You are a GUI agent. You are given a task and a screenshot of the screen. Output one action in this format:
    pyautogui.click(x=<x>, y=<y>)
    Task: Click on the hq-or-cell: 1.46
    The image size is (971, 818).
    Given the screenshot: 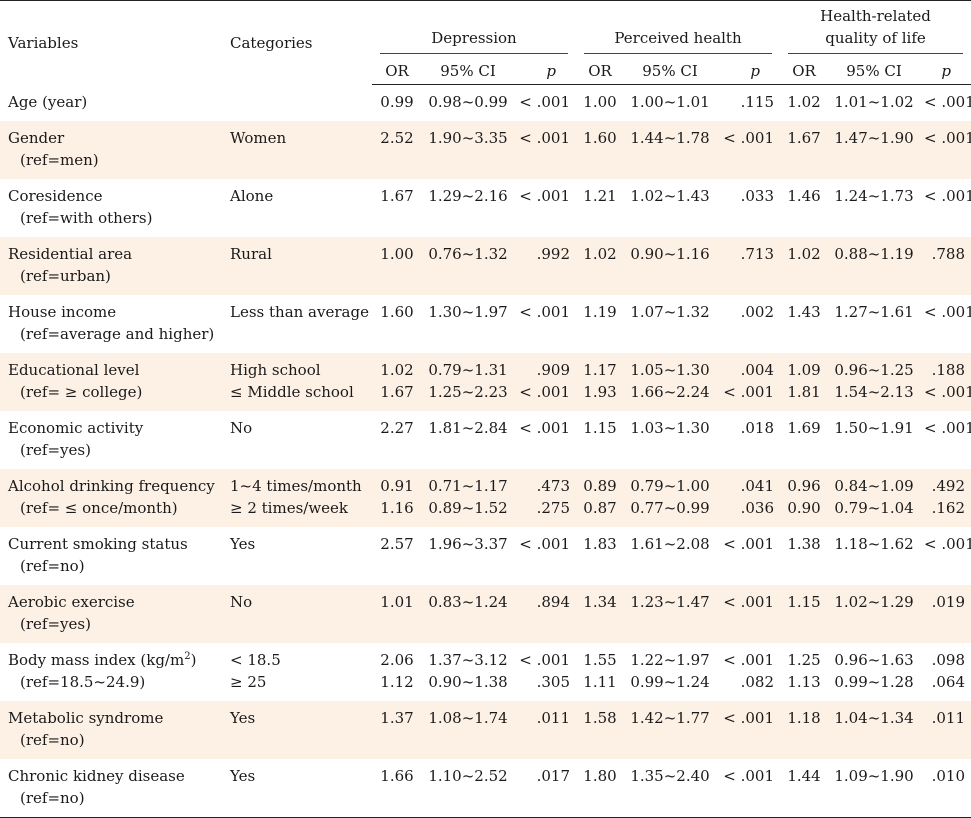 What is the action you would take?
    pyautogui.click(x=804, y=208)
    